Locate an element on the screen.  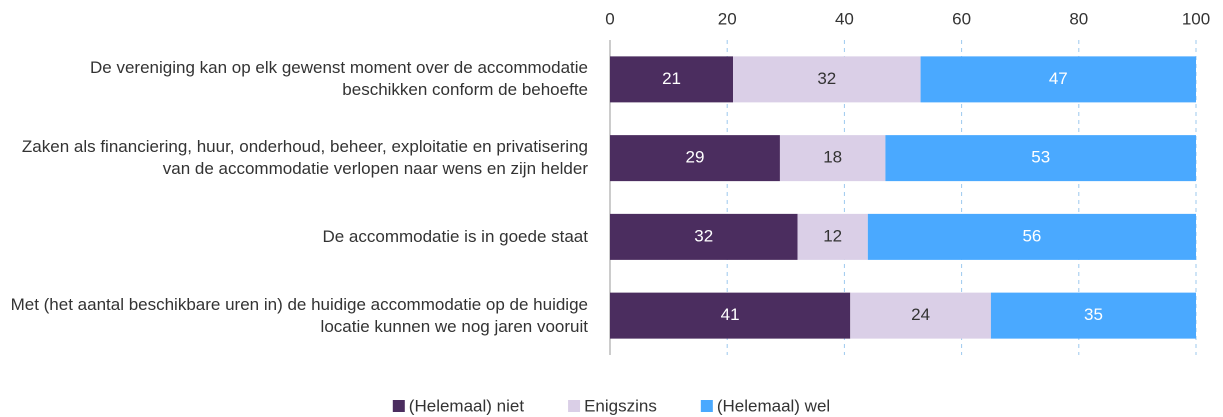
value-label: 21 is located at coordinates (671, 78).